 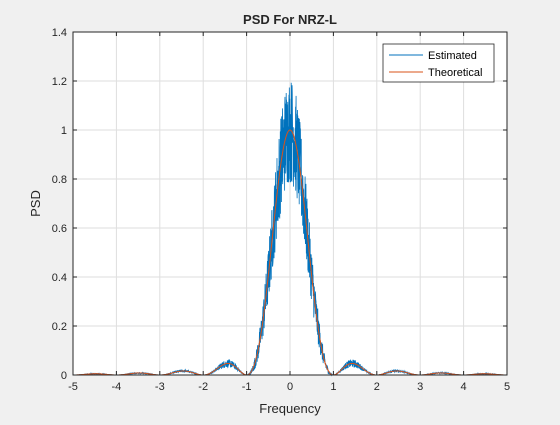 I want to click on x-tick-label: -2, so click(x=203, y=387).